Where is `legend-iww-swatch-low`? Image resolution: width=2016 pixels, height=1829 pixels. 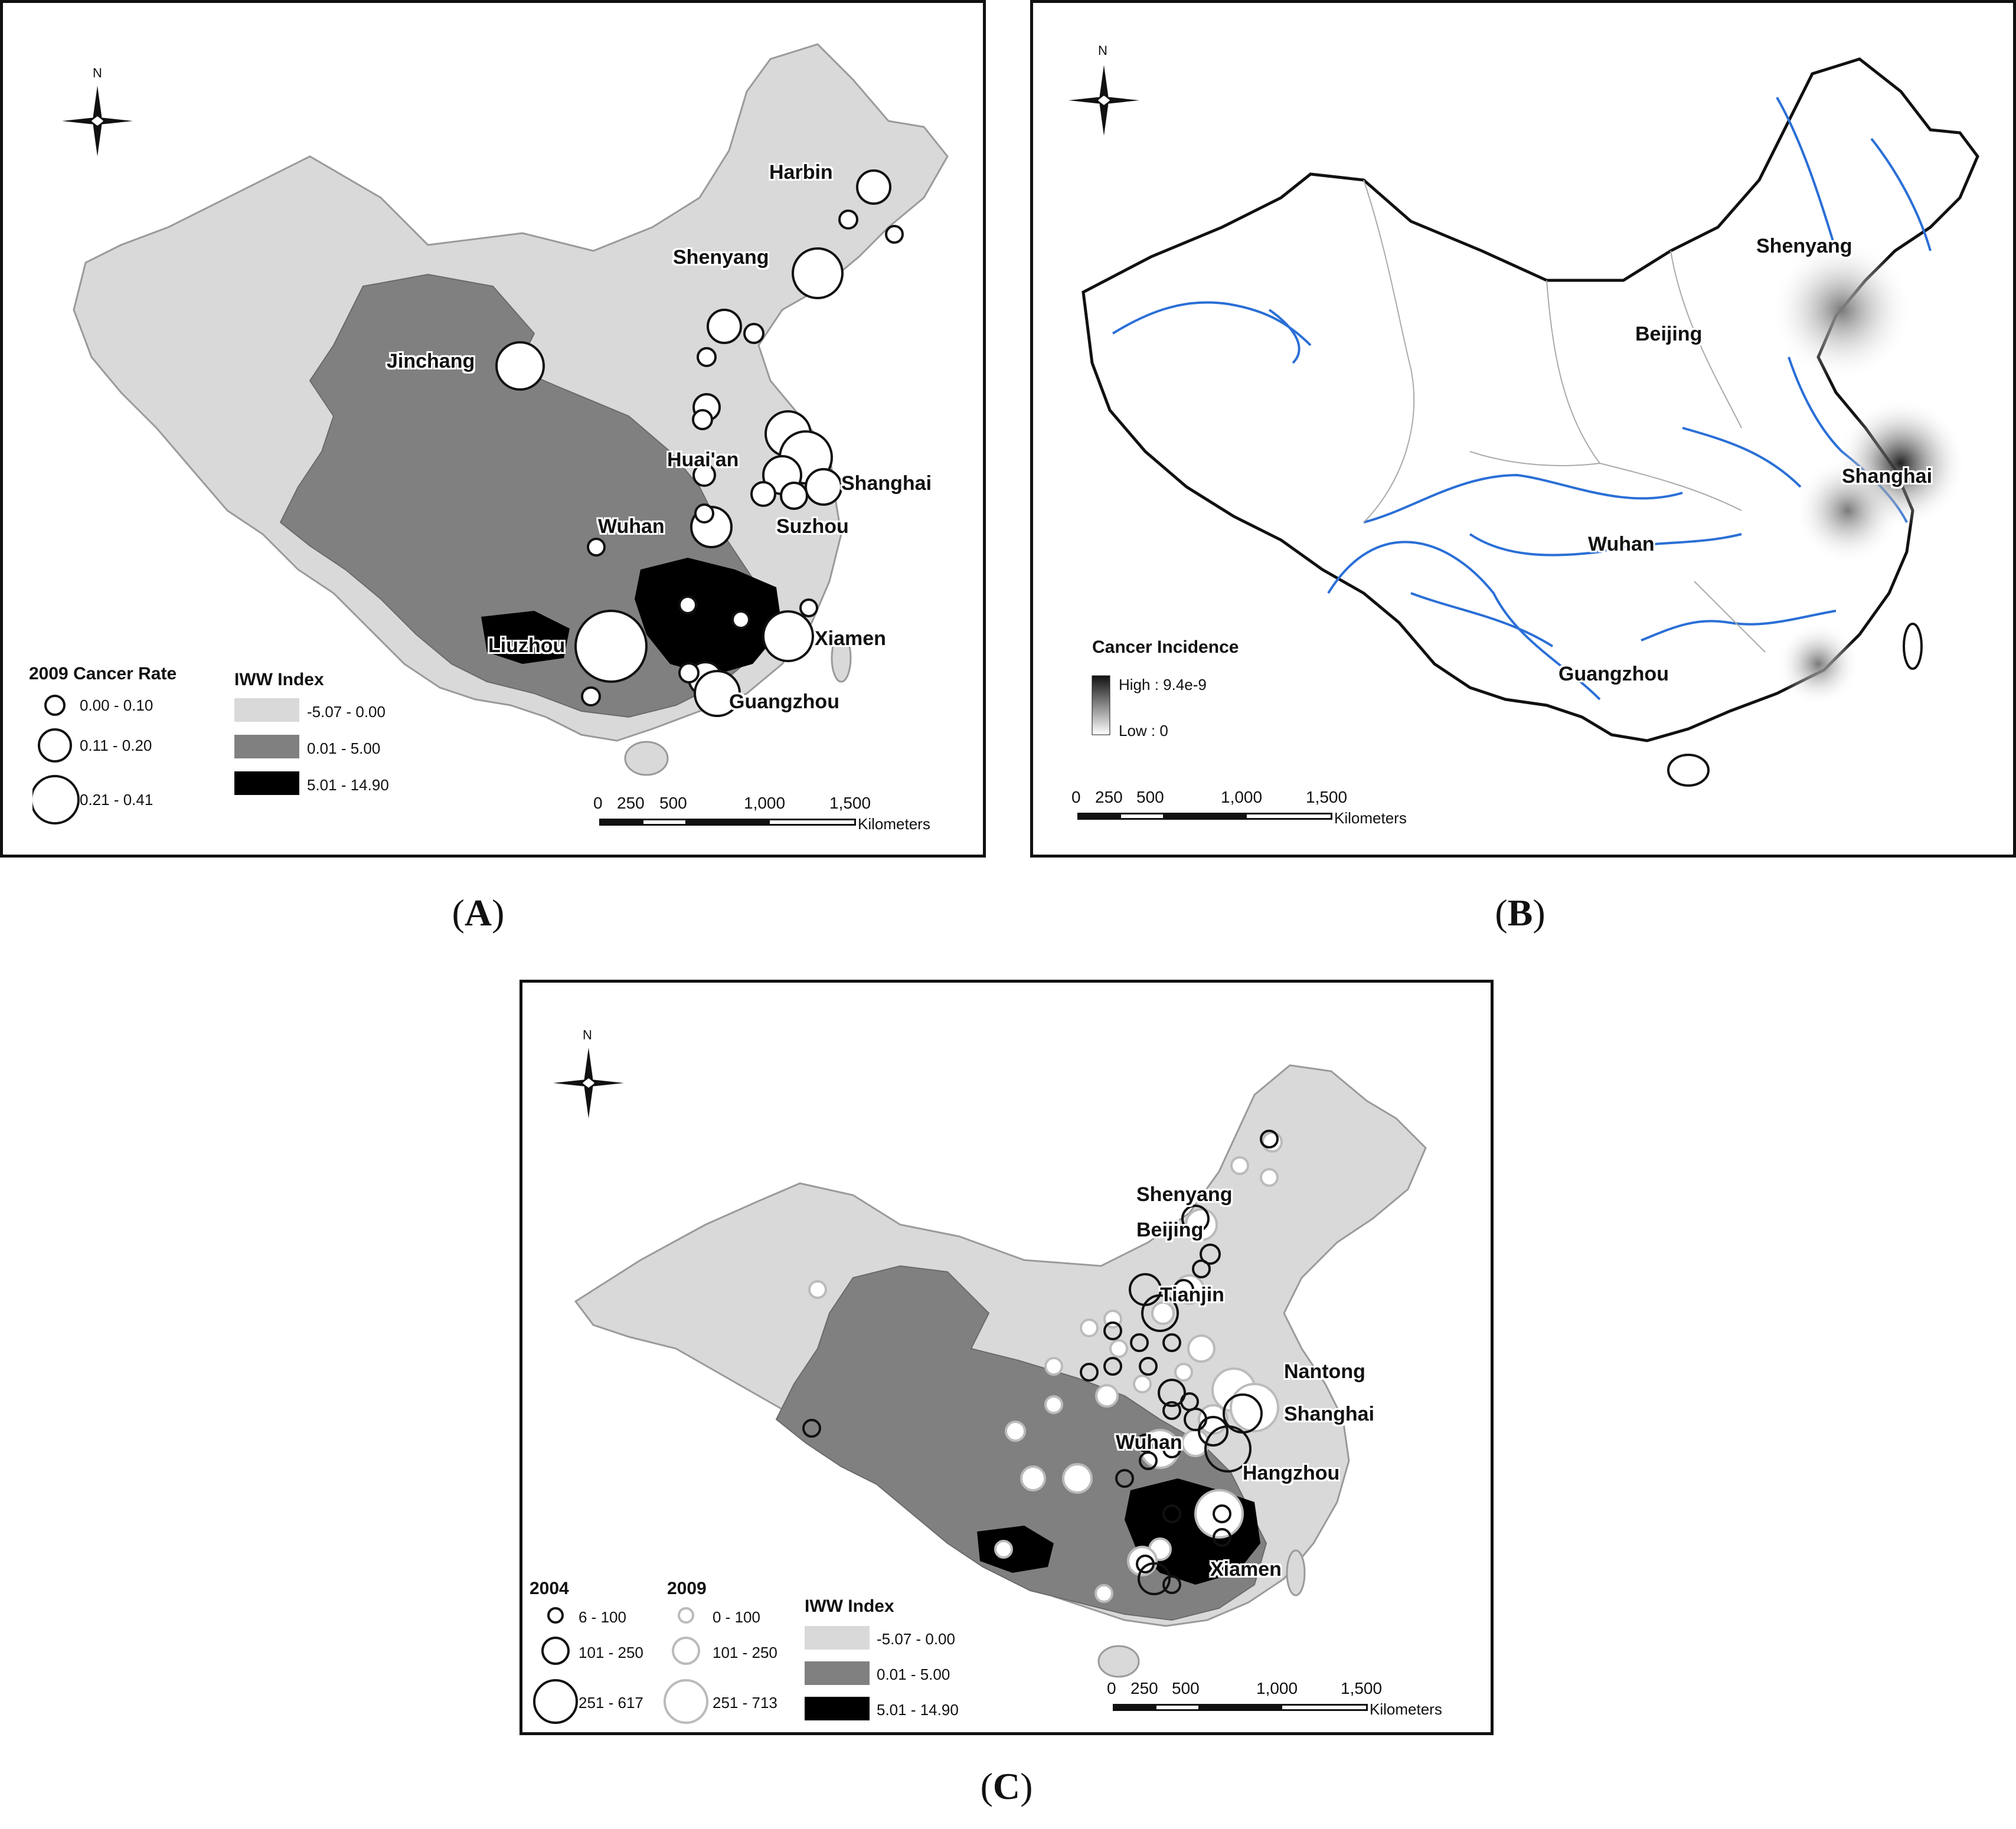 legend-iww-swatch-low is located at coordinates (266, 710).